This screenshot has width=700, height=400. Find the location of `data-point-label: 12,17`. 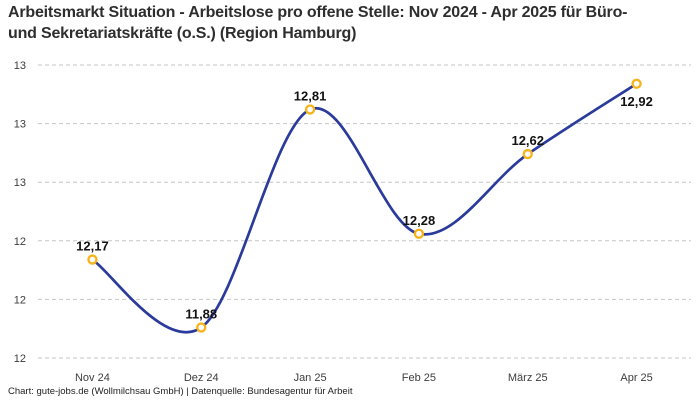

data-point-label: 12,17 is located at coordinates (92, 246).